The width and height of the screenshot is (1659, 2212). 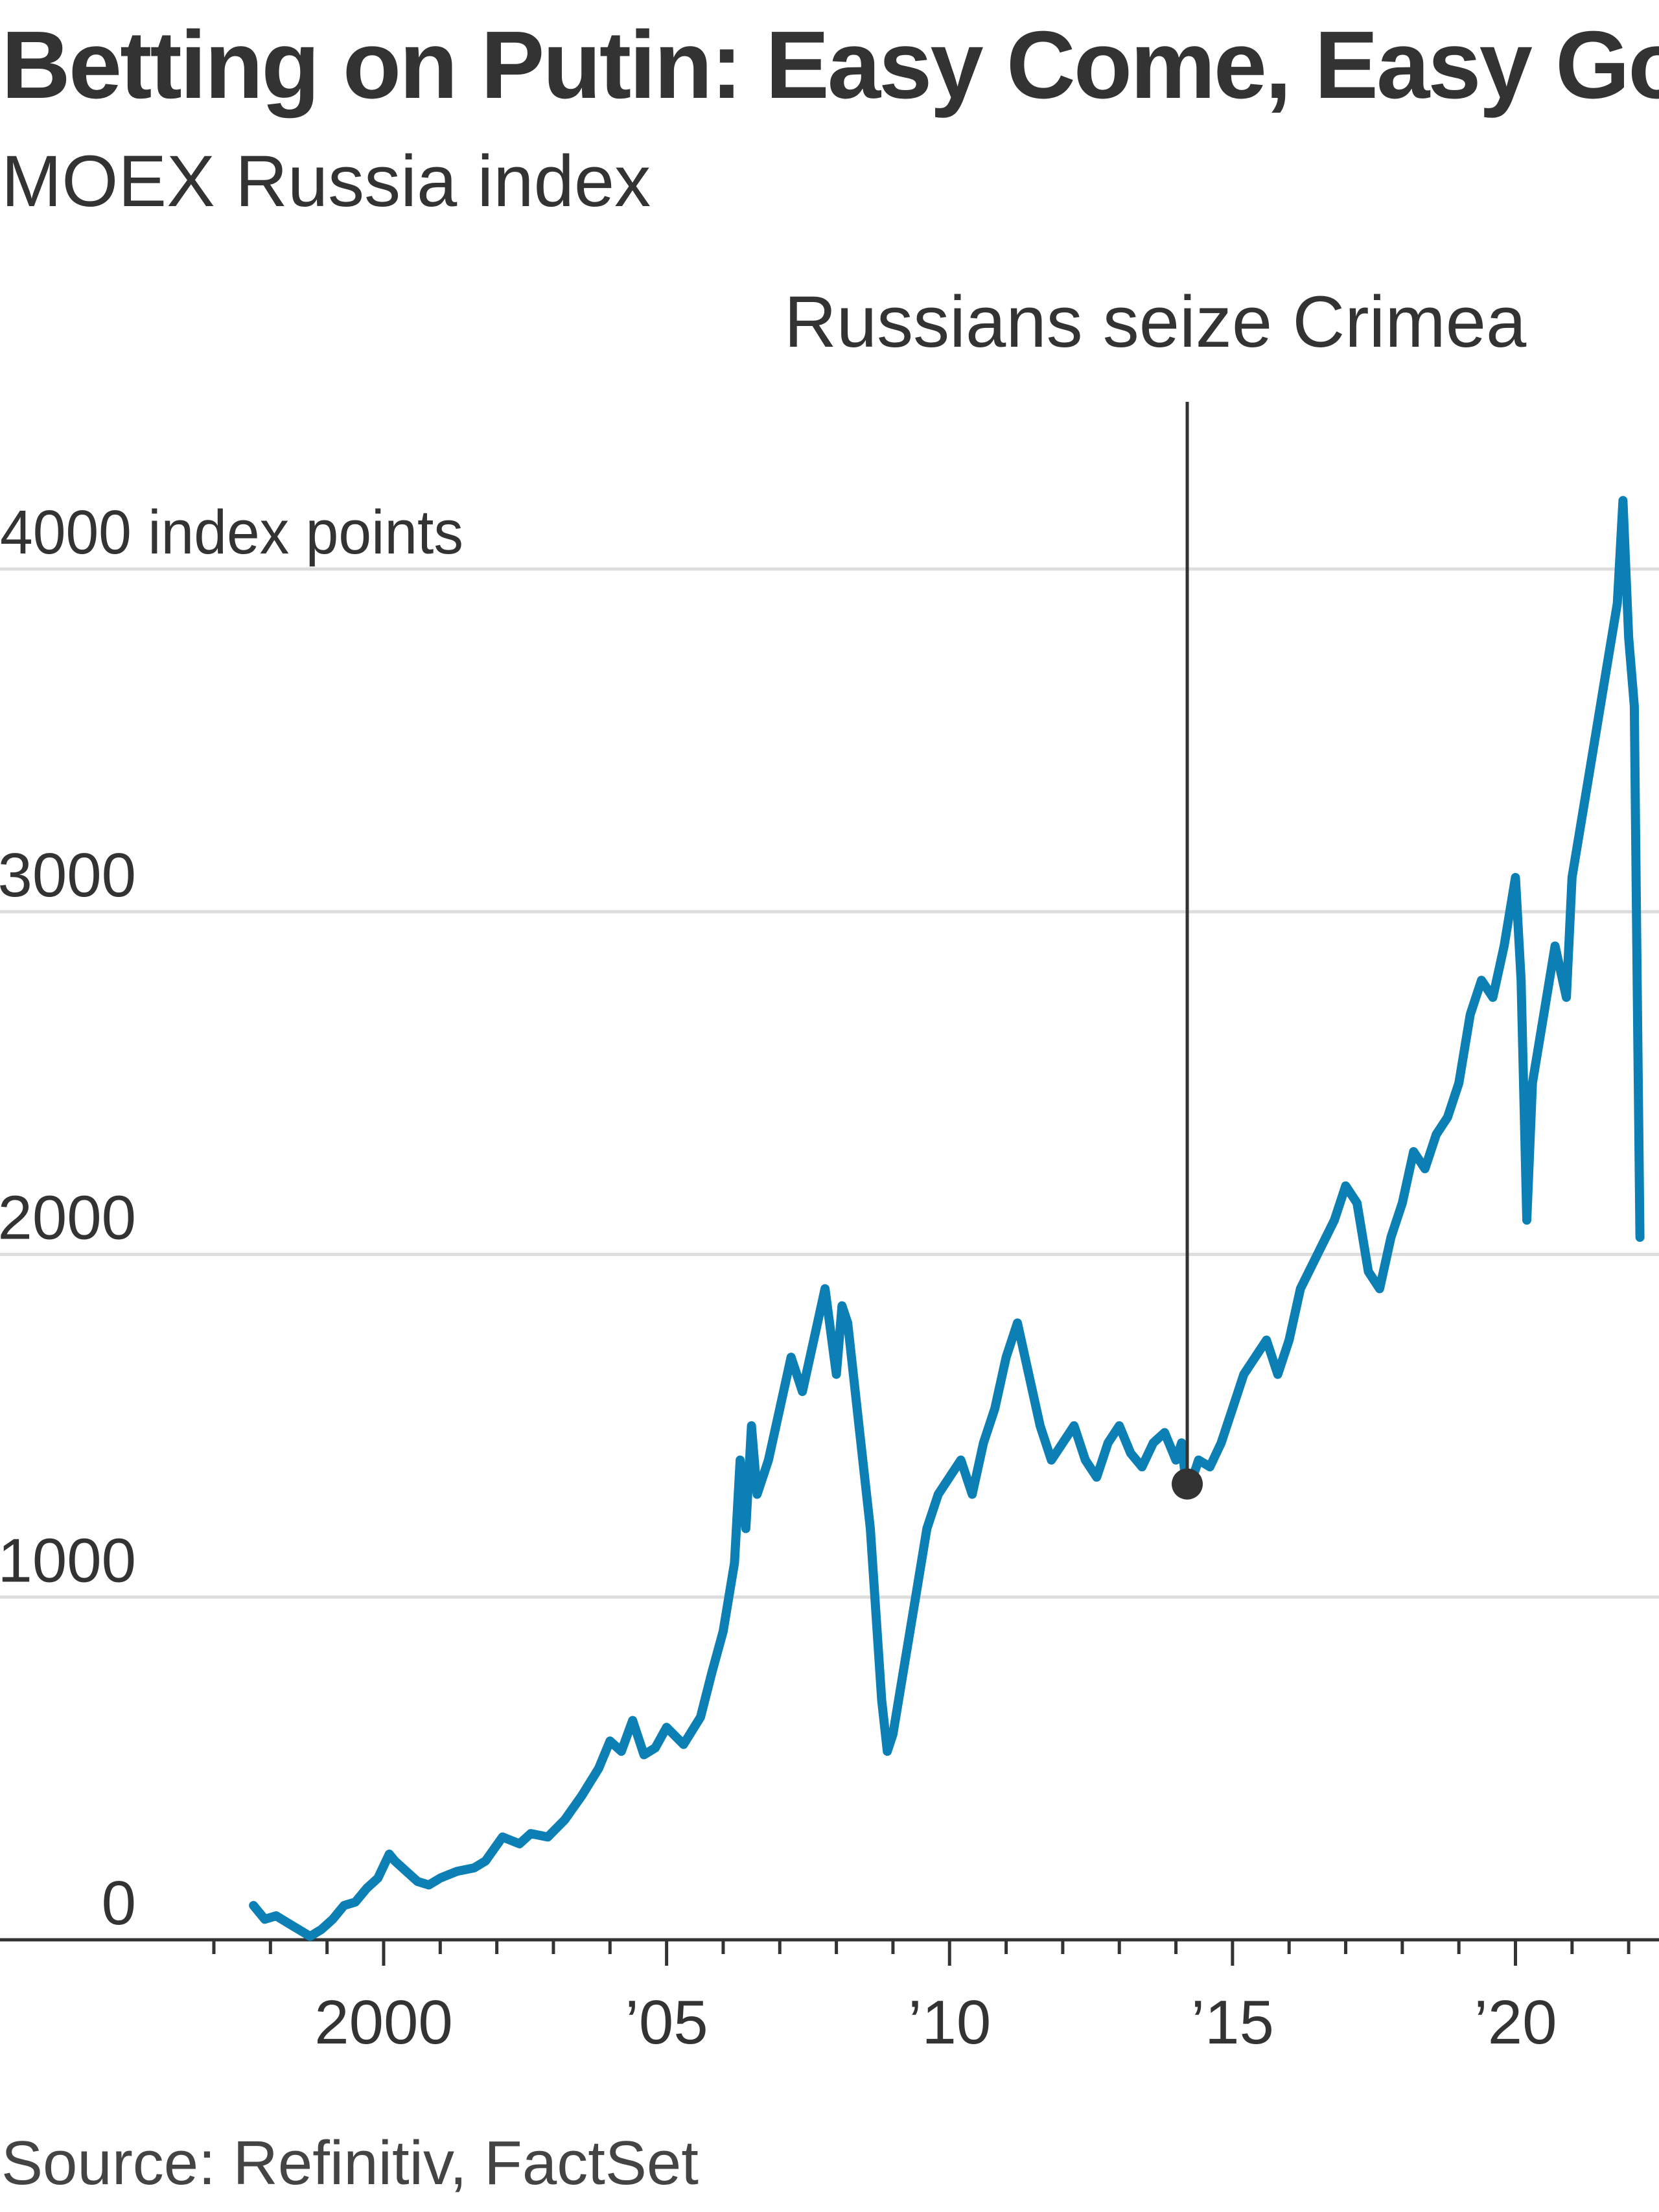 I want to click on chart-title: Betting on Putin: Easy Come, Easy Go, so click(x=830, y=65).